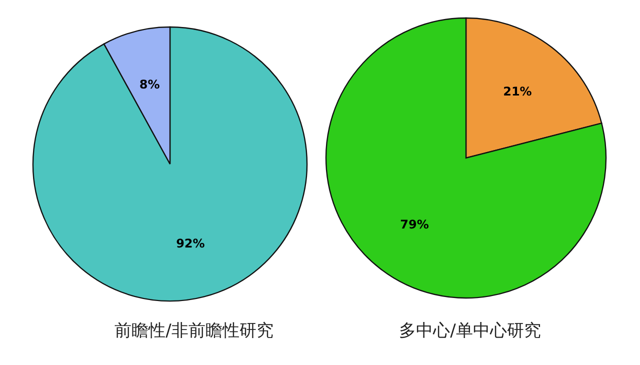 The image size is (640, 365). What do you see at coordinates (190, 243) in the screenshot?
I see `data-label: 92%` at bounding box center [190, 243].